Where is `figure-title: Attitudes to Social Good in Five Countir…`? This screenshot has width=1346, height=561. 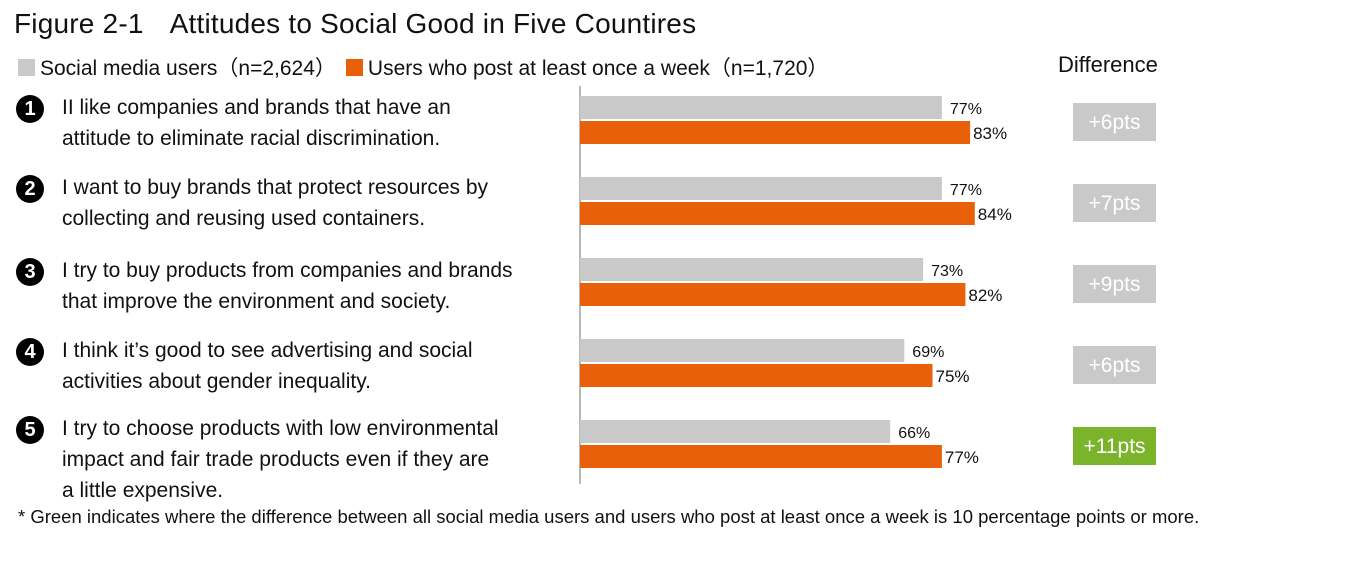
figure-title: Attitudes to Social Good in Five Countir… is located at coordinates (433, 23).